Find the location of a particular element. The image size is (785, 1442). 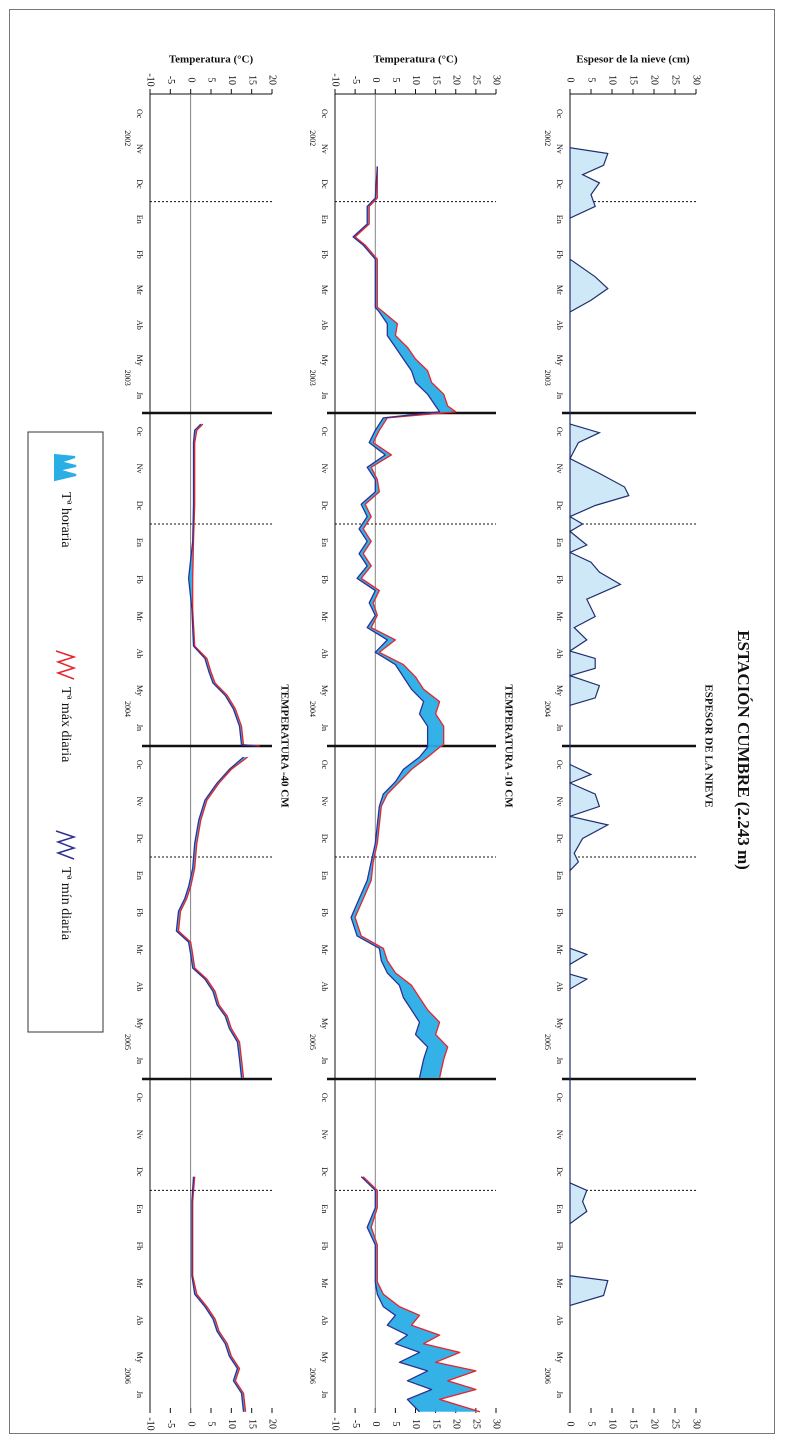

y-tick-label: 30 is located at coordinates (496, 80).